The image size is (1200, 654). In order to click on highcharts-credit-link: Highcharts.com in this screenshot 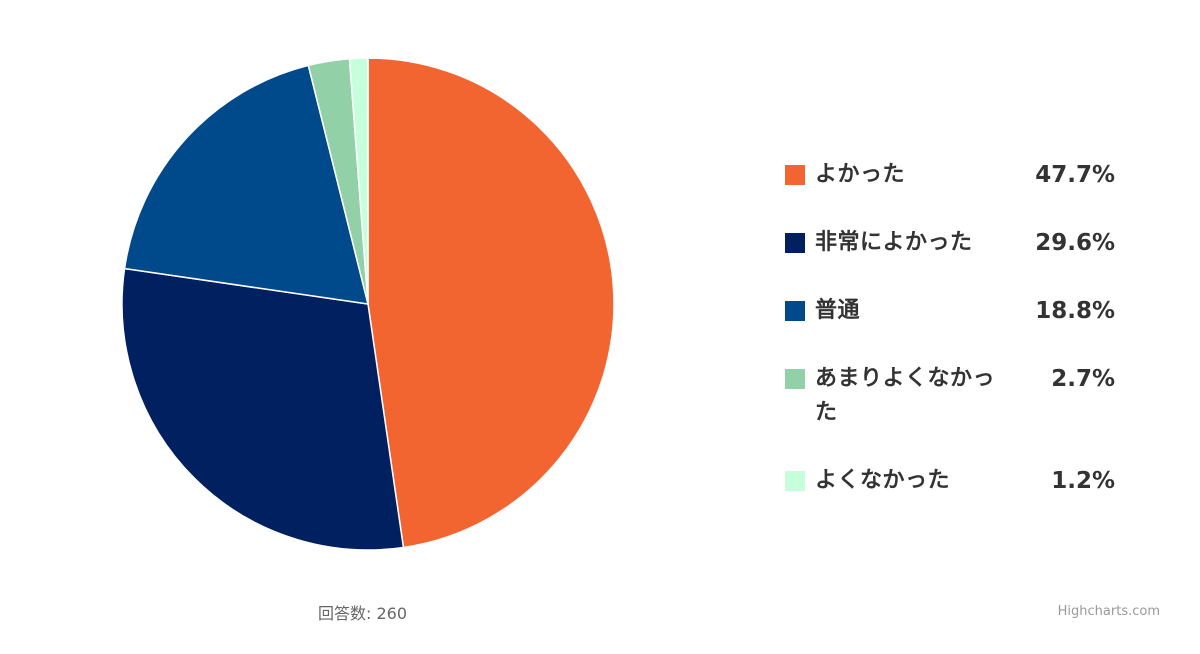, I will do `click(1108, 611)`.